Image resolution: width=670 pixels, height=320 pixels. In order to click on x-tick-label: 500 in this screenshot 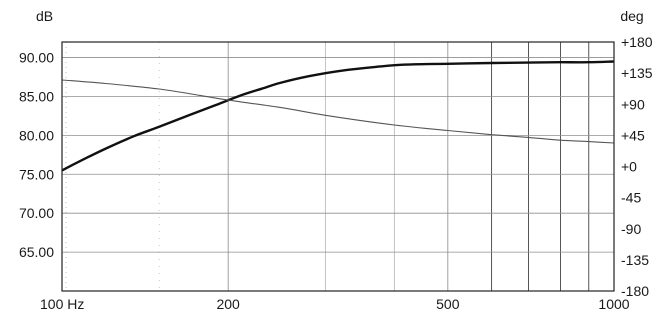, I will do `click(448, 304)`.